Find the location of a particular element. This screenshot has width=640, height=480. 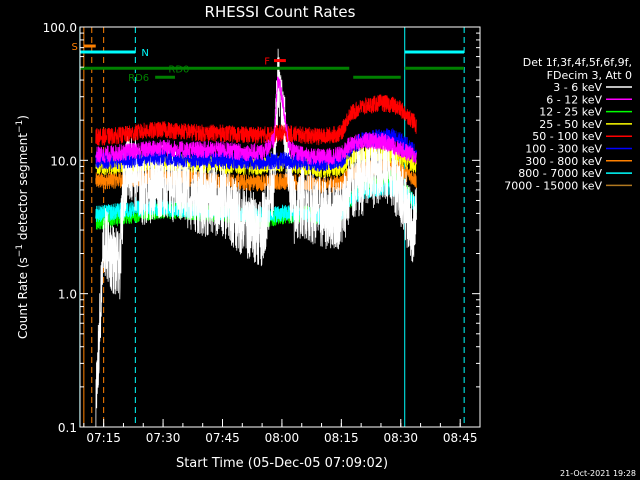

chart-title: RHESSI Count Rates is located at coordinates (280, 12).